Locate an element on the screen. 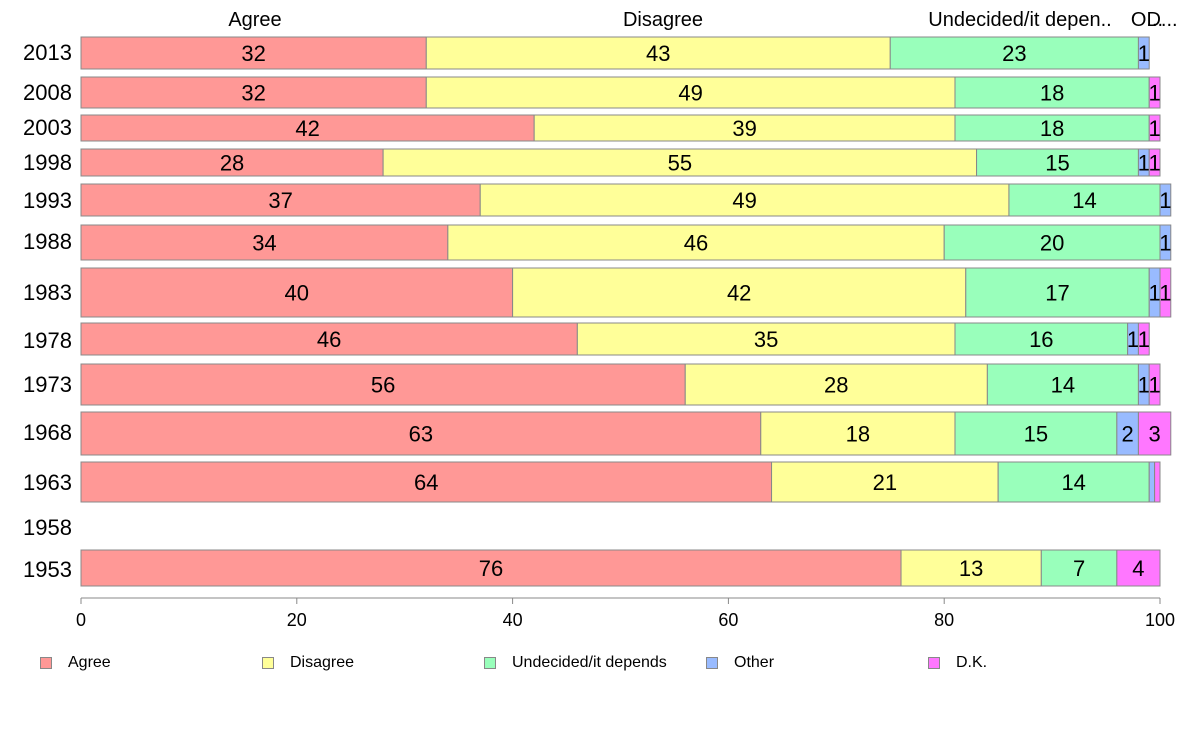  bar-1993-agree is located at coordinates (280, 200).